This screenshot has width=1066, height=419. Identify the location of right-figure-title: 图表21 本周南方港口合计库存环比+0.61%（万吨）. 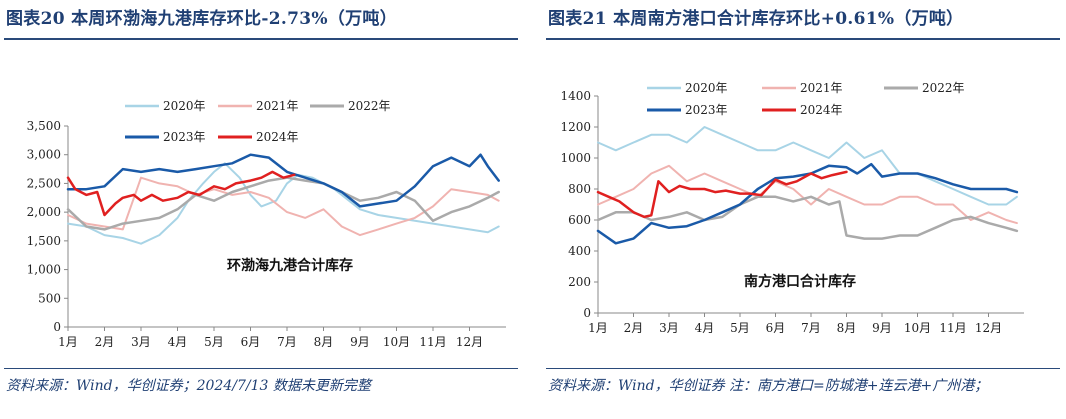
(756, 19).